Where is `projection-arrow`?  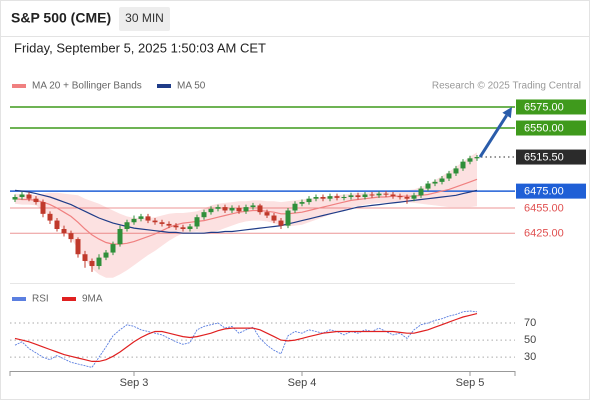 projection-arrow is located at coordinates (493, 136).